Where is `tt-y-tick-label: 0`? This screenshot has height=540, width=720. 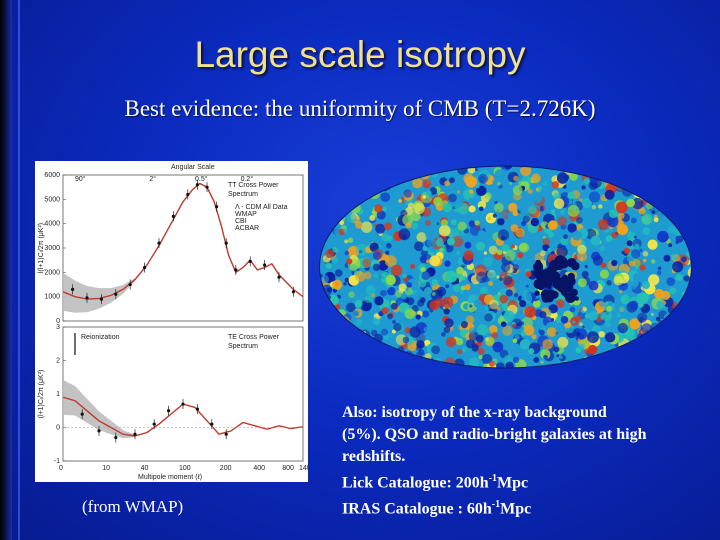 tt-y-tick-label: 0 is located at coordinates (58, 321).